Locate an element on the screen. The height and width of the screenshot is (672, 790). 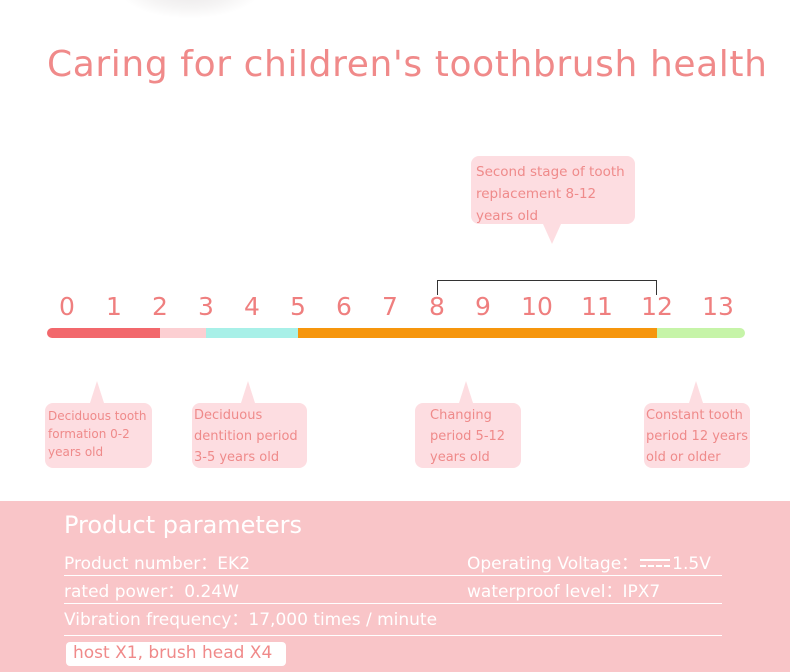
callout-changing-period: Changing period 5-12 years old is located at coordinates (468, 424).